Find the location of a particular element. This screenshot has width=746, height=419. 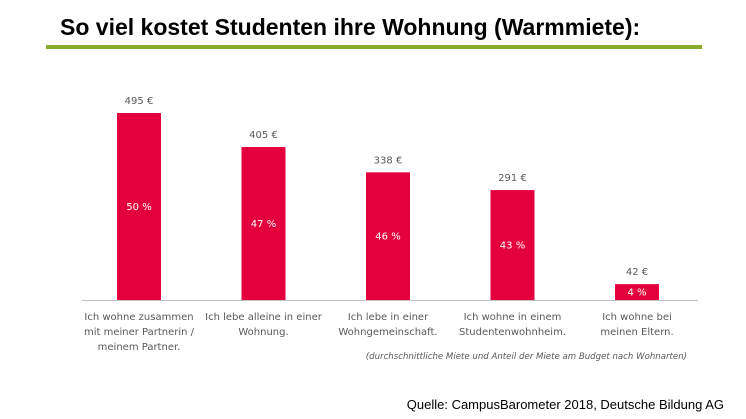

bar-share-label: 47 % is located at coordinates (263, 224).